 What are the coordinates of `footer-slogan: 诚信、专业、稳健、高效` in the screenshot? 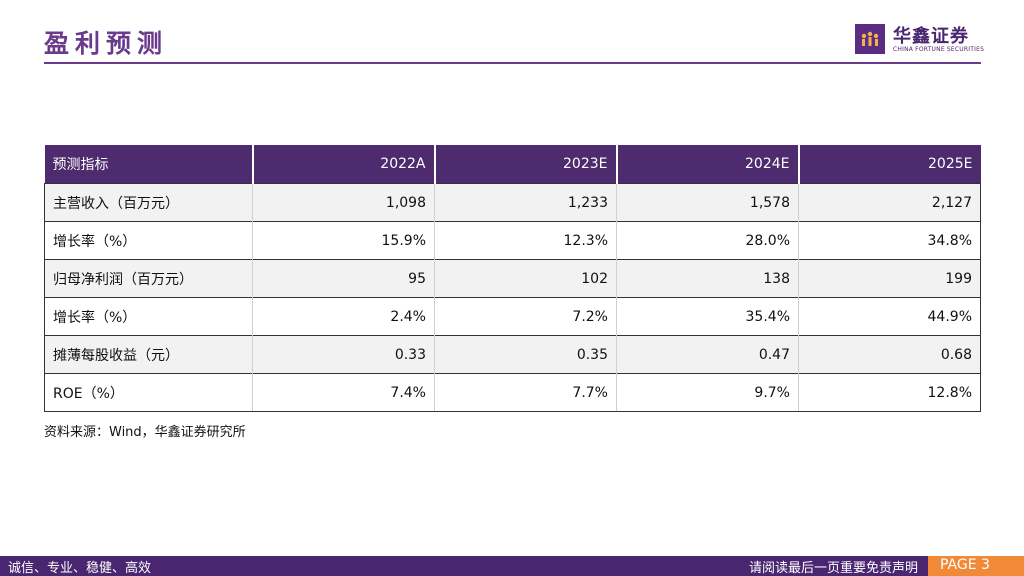 It's located at (80, 568).